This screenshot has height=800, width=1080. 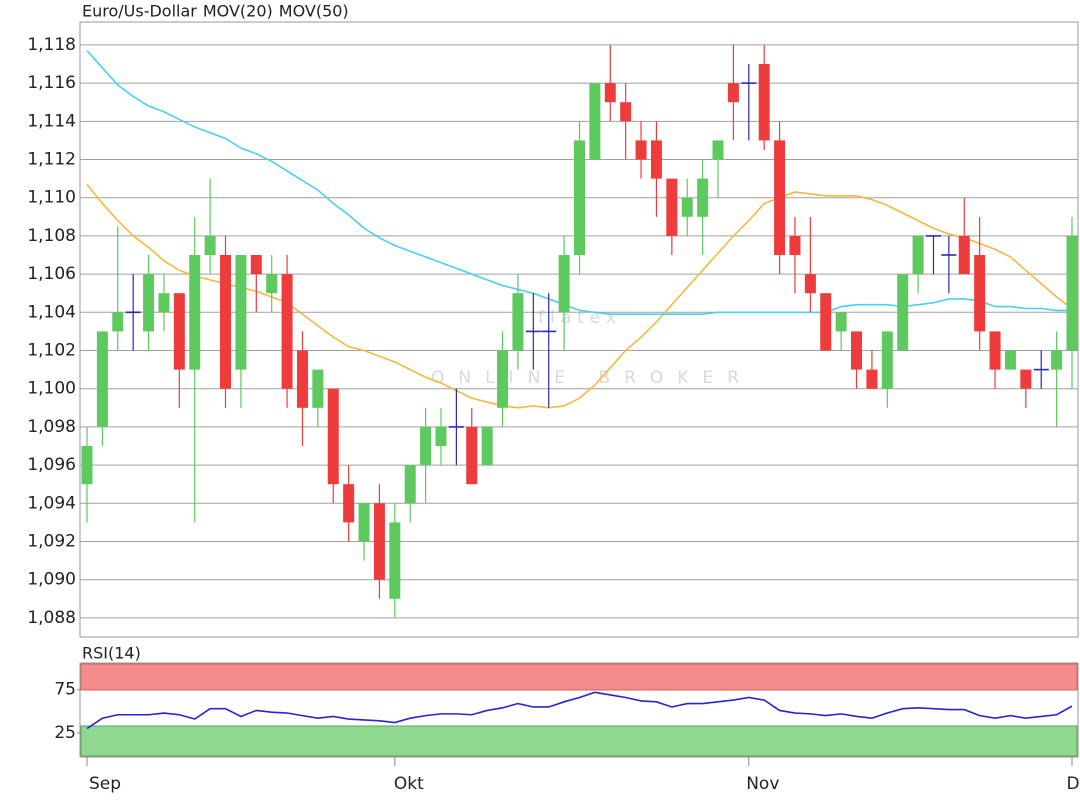 I want to click on overbought-zone, so click(x=579, y=677).